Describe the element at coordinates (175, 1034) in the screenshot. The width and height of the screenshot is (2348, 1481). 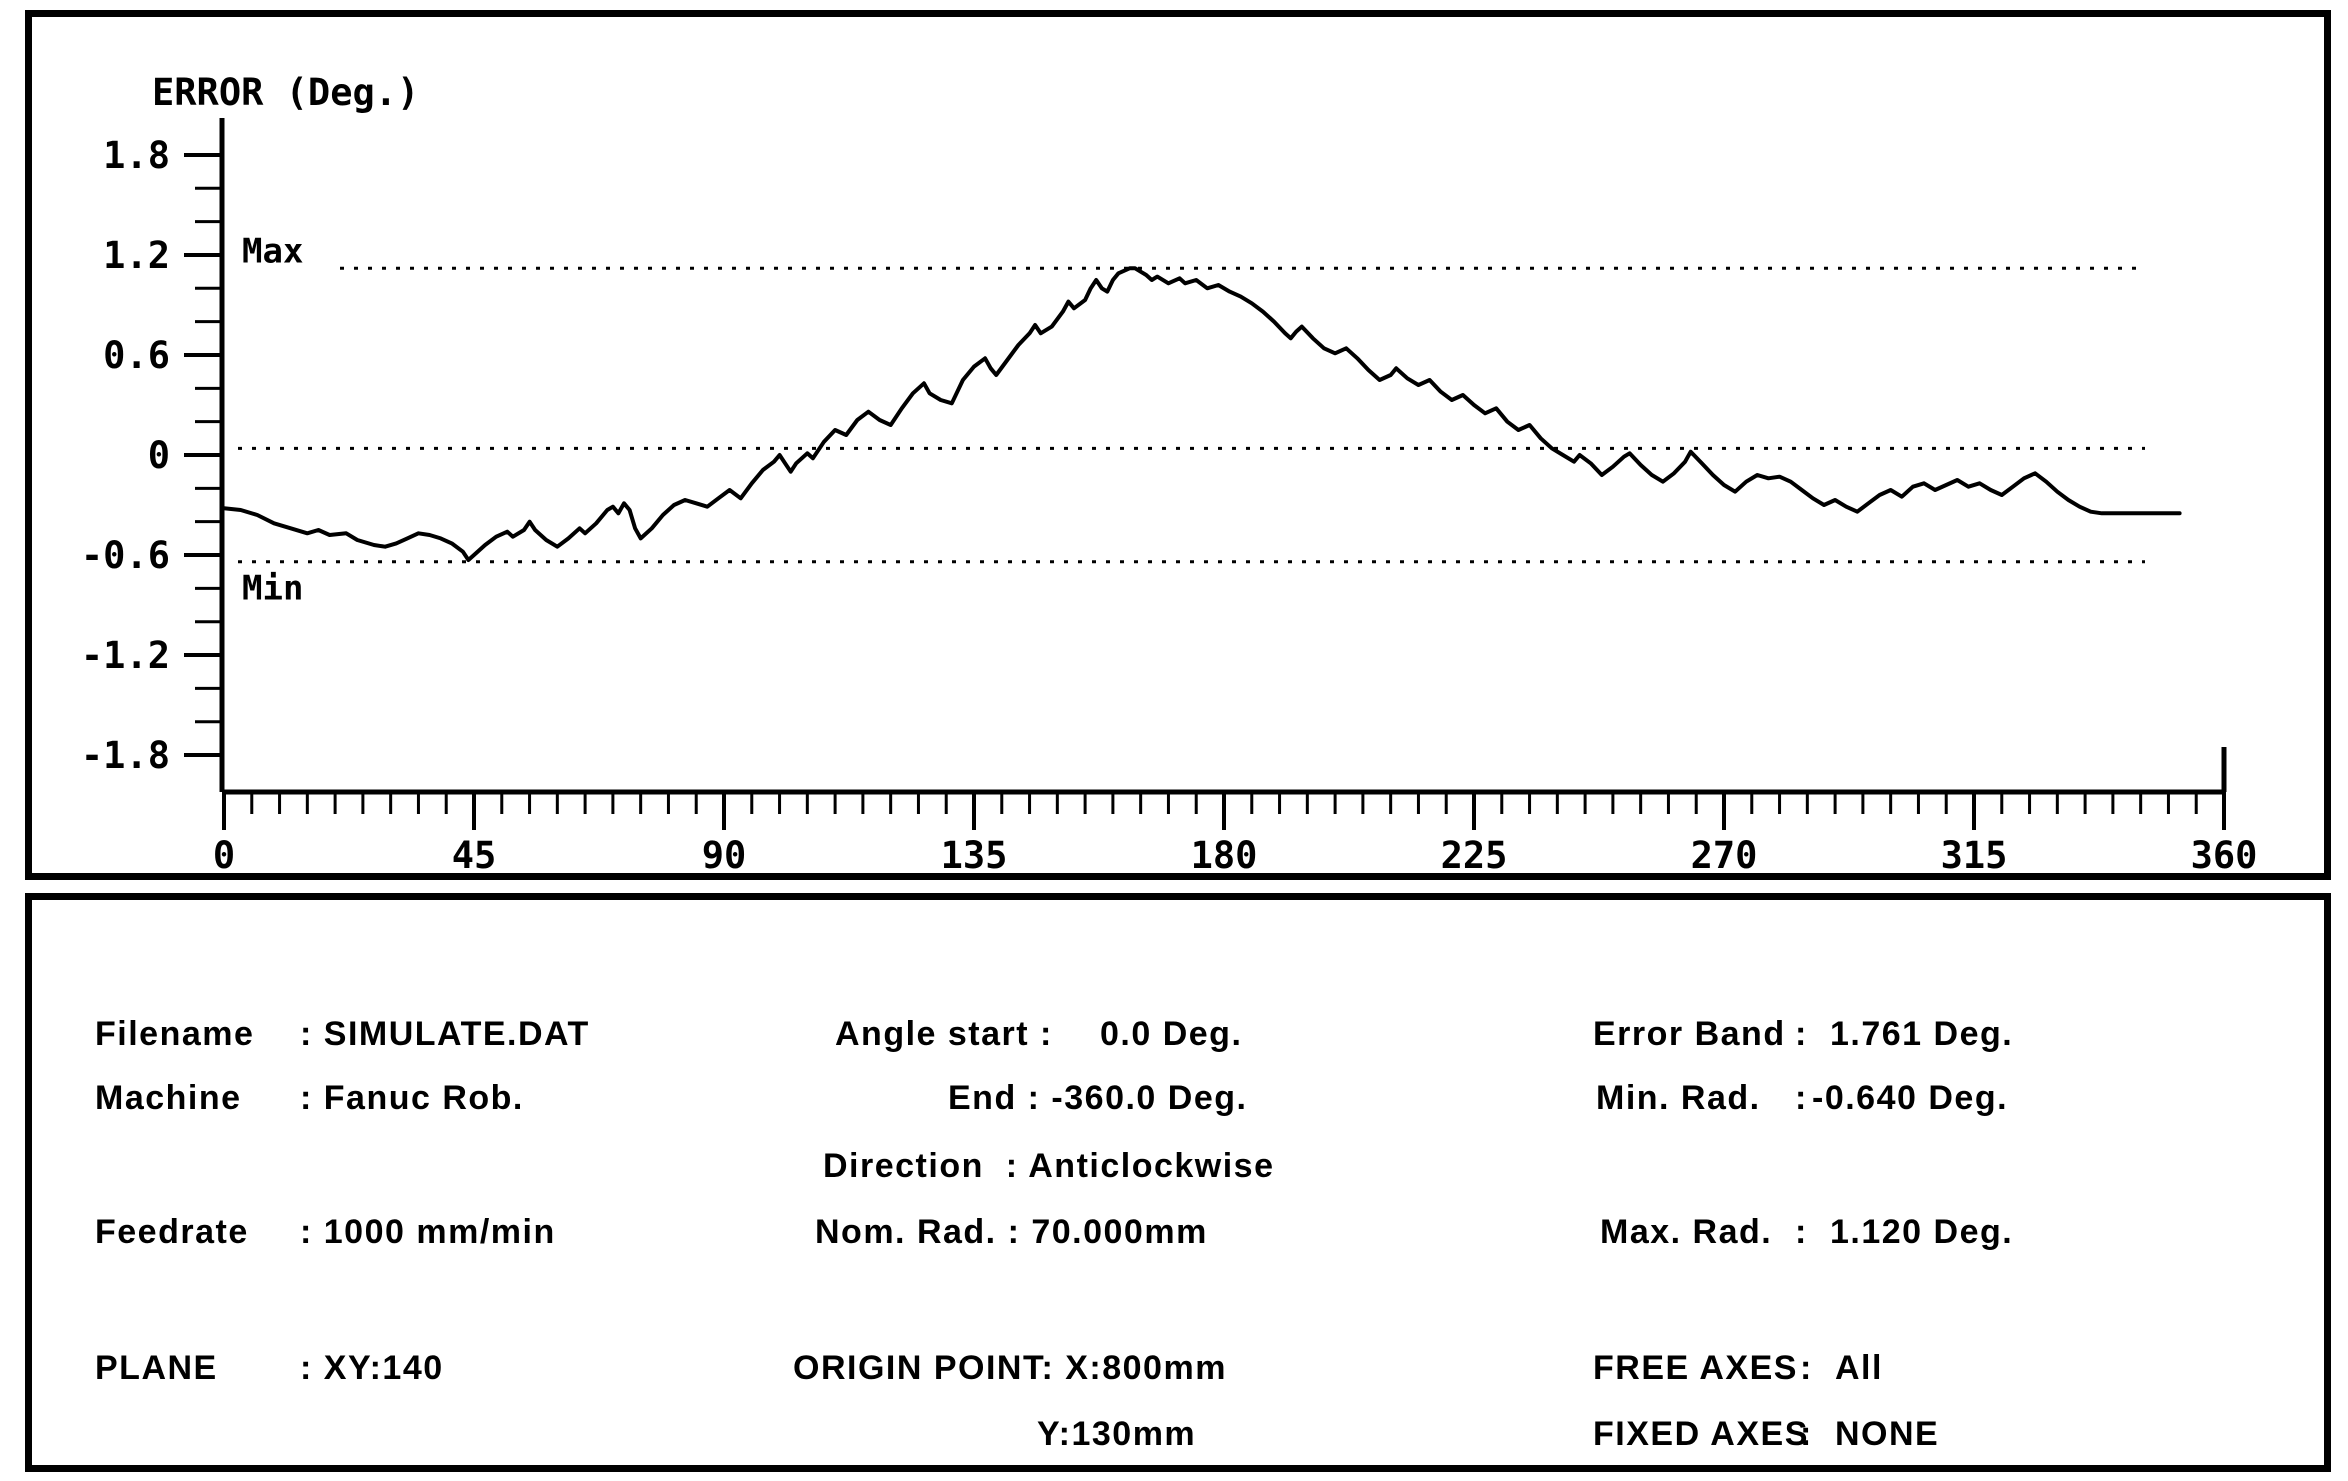
I see `filename-label: Filename` at that location.